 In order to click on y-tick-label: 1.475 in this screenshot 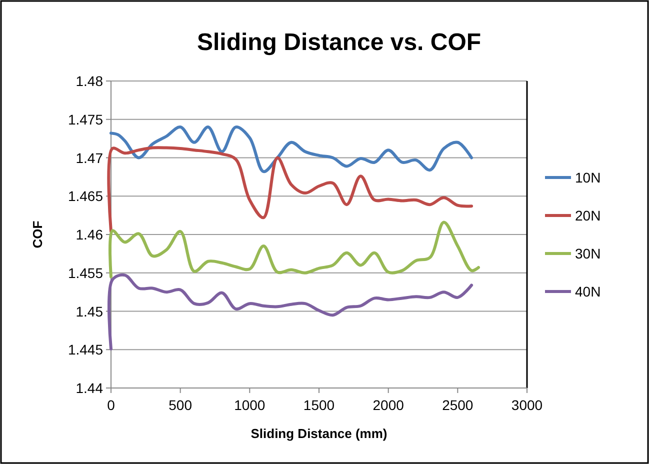, I will do `click(86, 119)`.